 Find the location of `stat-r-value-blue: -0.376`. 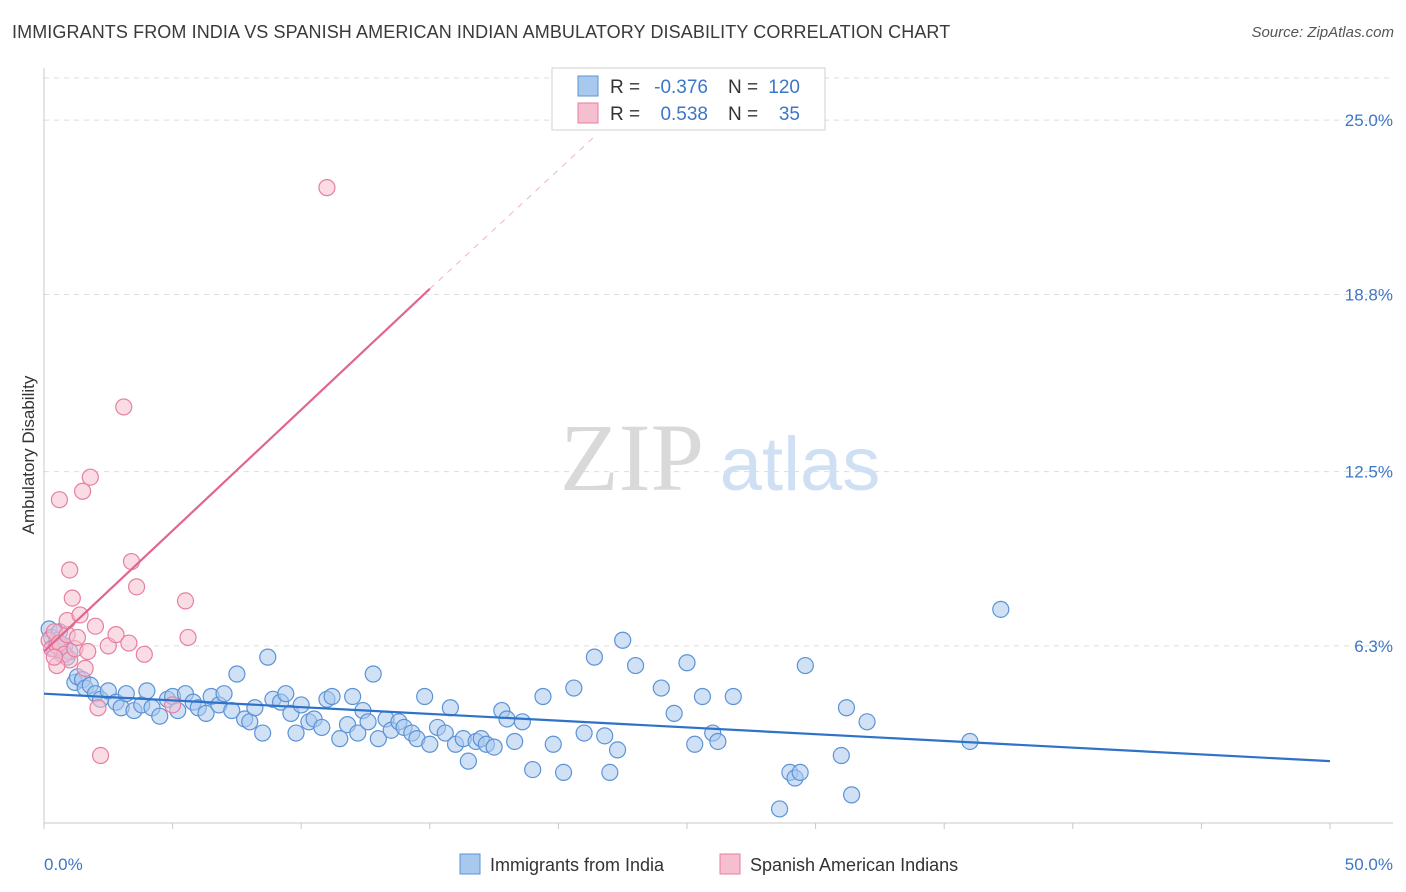

stat-r-value-blue: -0.376 is located at coordinates (681, 87).